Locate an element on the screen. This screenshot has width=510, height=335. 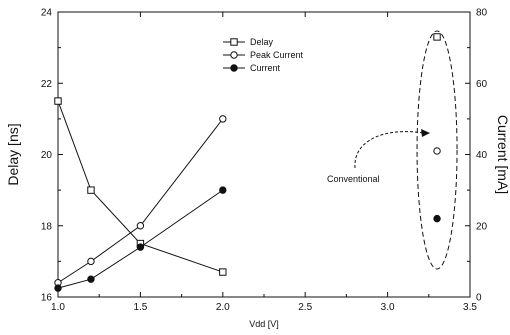
x-tick-label: 2.5 is located at coordinates (305, 307).